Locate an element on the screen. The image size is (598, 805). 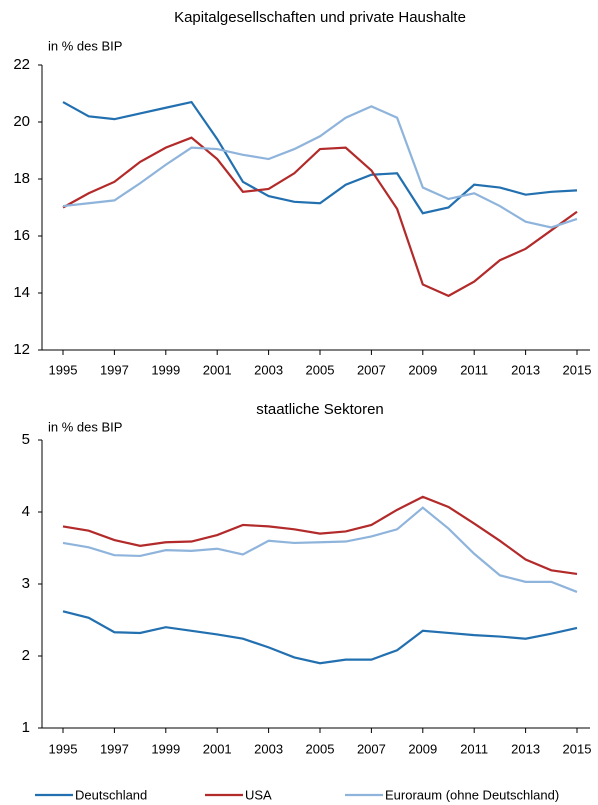
y-tick-label: 5 is located at coordinates (26, 439).